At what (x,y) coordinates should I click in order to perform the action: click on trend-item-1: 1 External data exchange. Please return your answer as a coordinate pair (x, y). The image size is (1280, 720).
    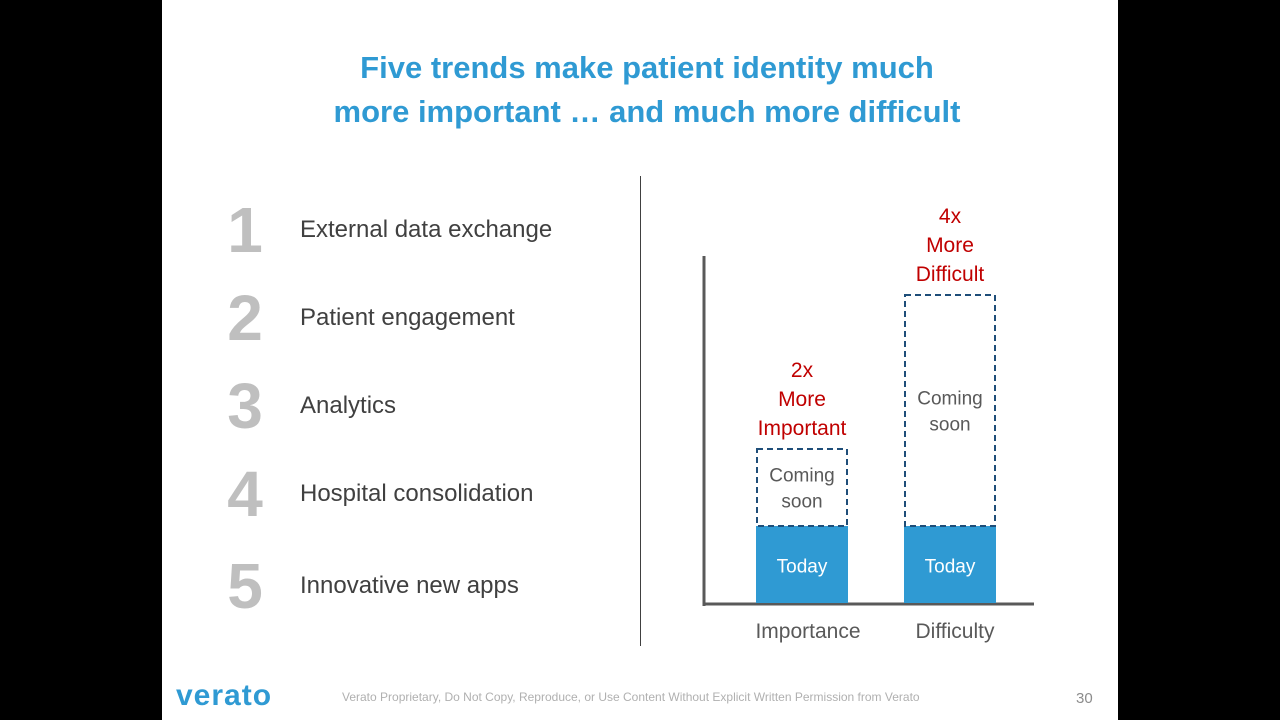
    Looking at the image, I should click on (430, 234).